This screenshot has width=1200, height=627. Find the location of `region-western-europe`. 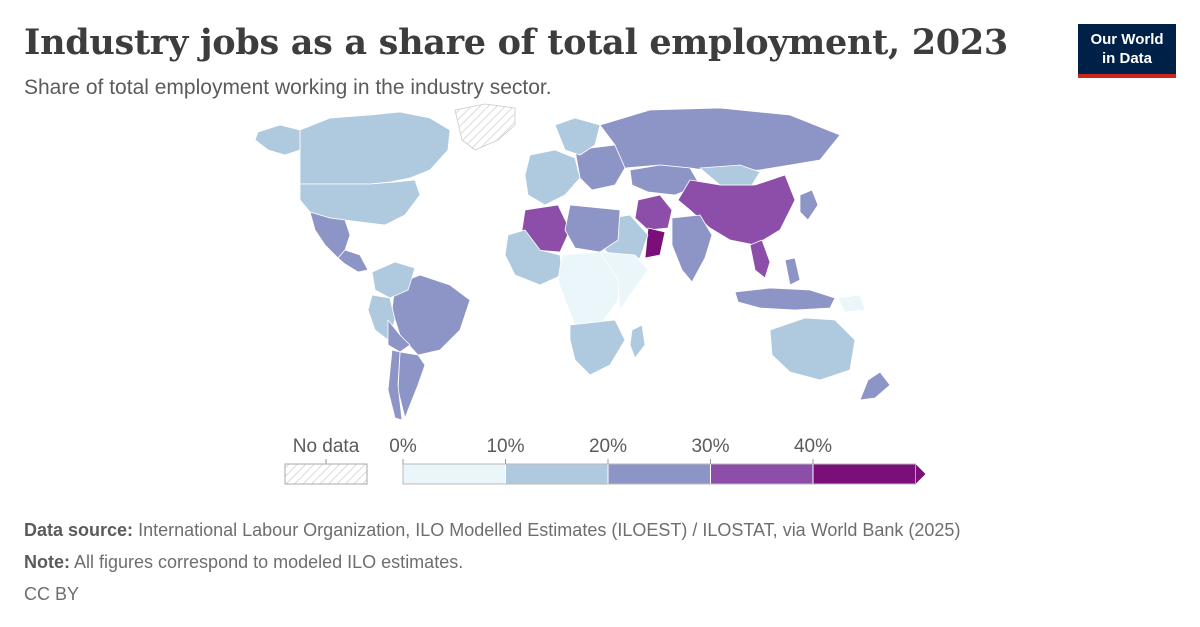

region-western-europe is located at coordinates (552, 177).